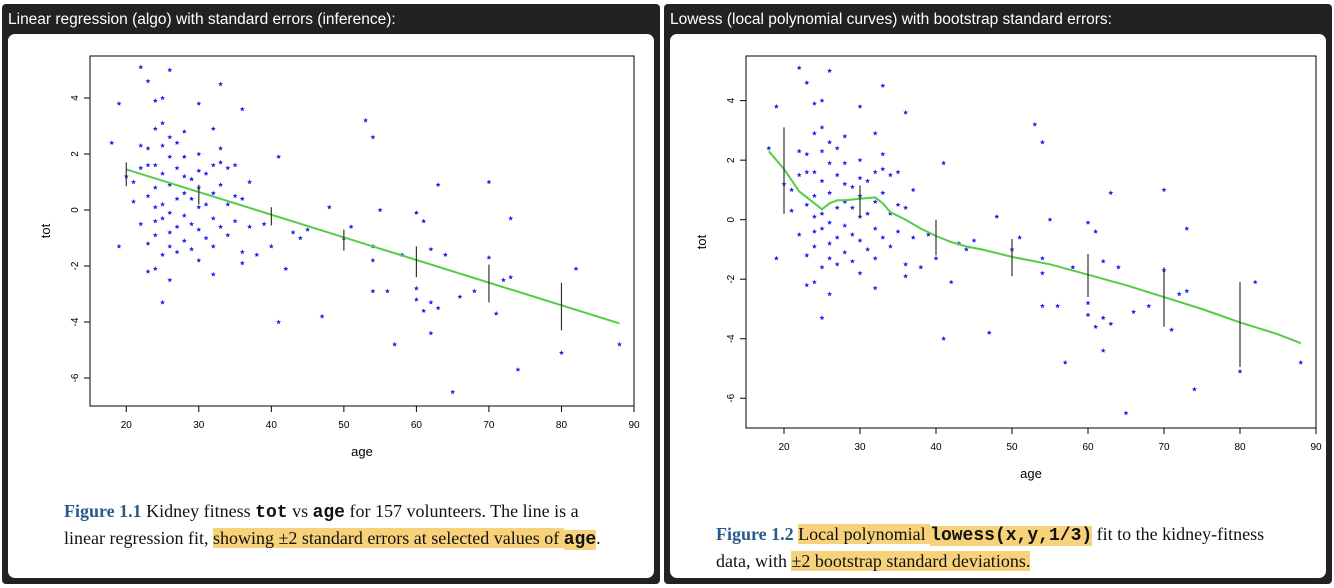 The image size is (1334, 588). What do you see at coordinates (271, 513) in the screenshot?
I see `caption-code: tot` at bounding box center [271, 513].